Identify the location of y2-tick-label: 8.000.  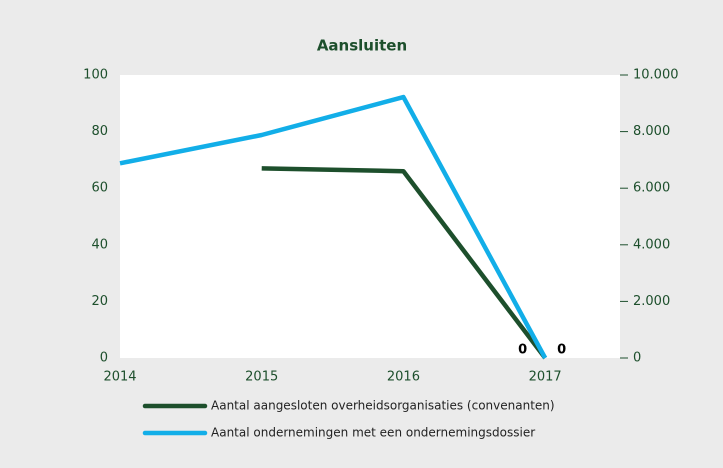
(651, 131).